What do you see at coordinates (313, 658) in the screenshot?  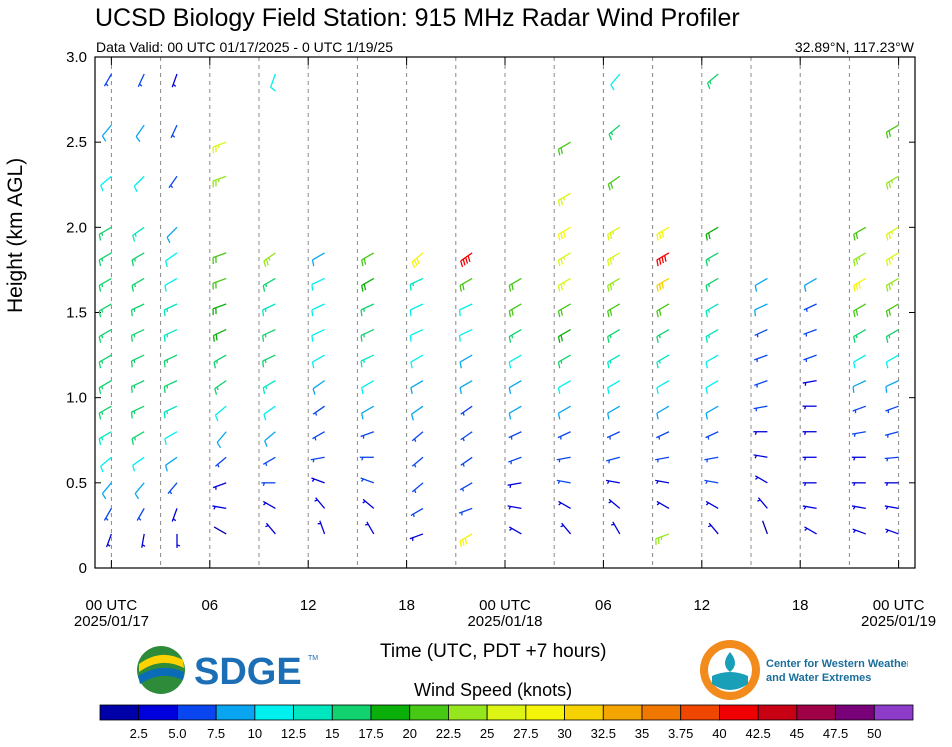 I see `sdge-logo-tm: TM` at bounding box center [313, 658].